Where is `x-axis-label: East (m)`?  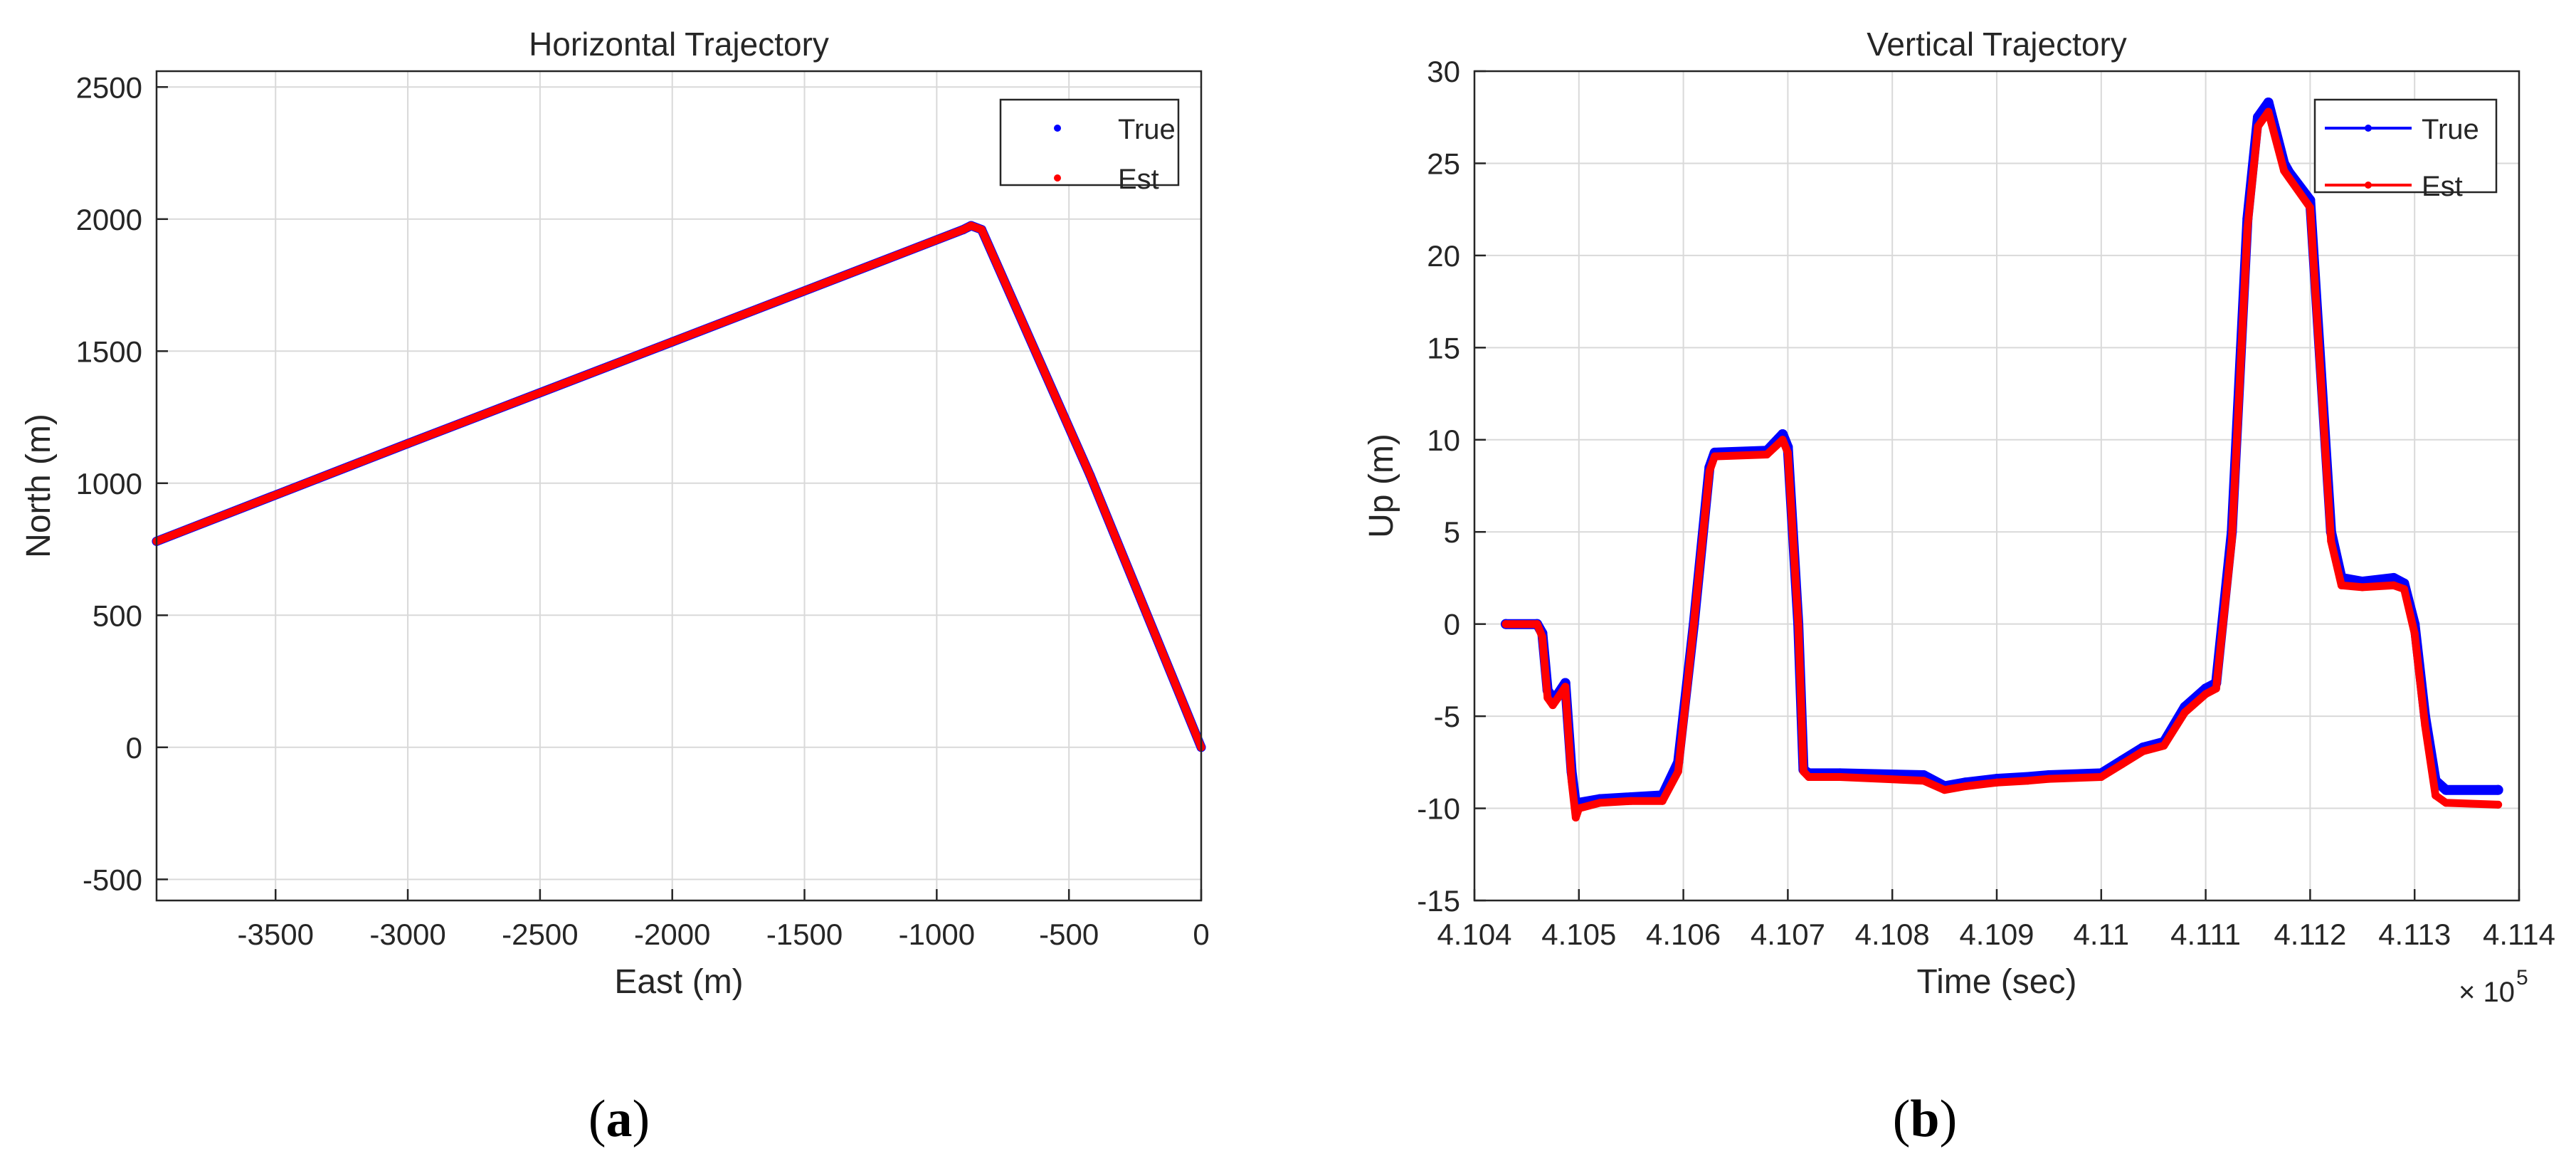 x-axis-label: East (m) is located at coordinates (678, 982).